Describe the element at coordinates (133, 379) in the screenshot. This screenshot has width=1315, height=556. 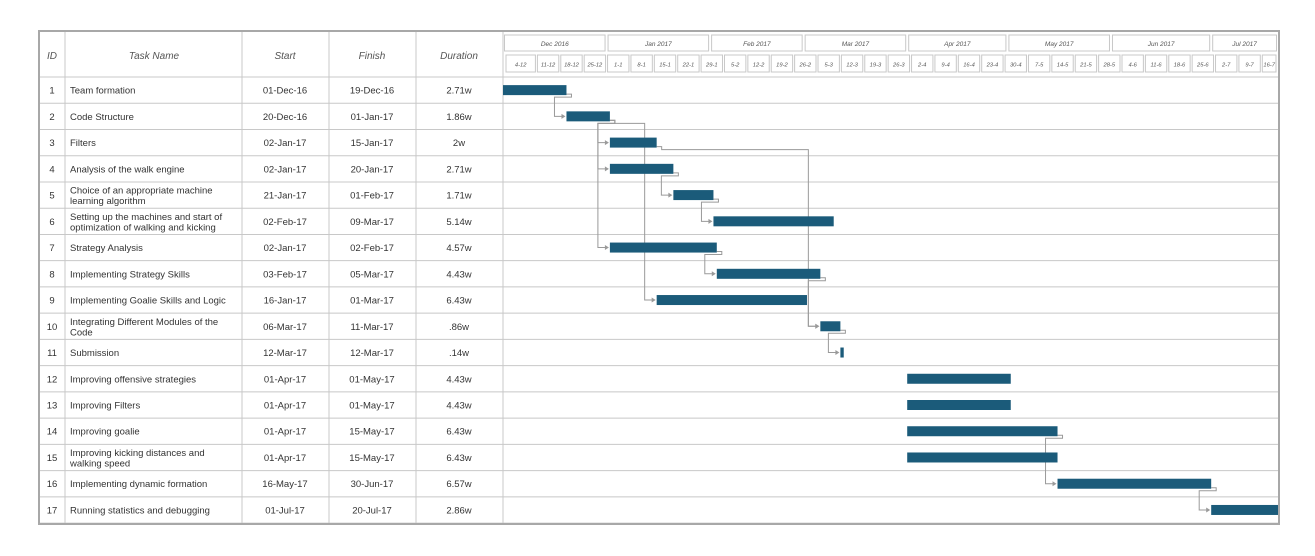
I see `task-name: Improving offensive strategies` at that location.